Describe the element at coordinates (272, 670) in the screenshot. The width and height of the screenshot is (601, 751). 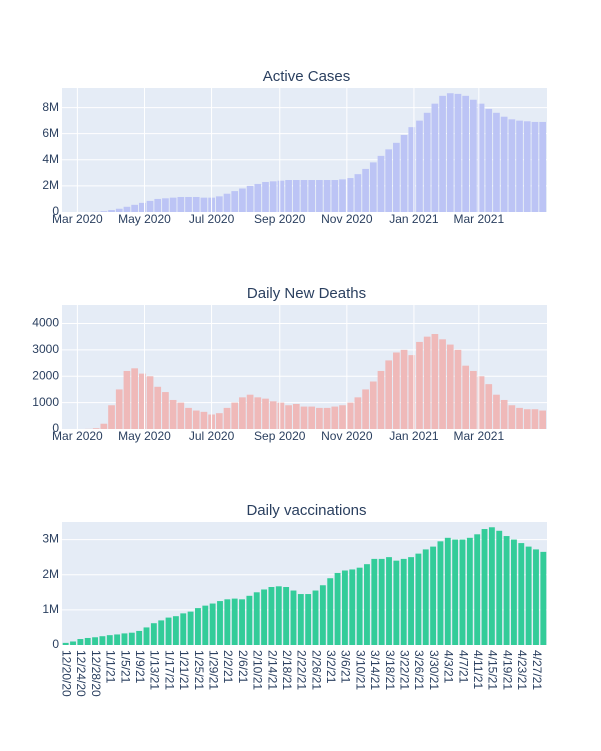
I see `x-tick-label: 2/14/21` at that location.